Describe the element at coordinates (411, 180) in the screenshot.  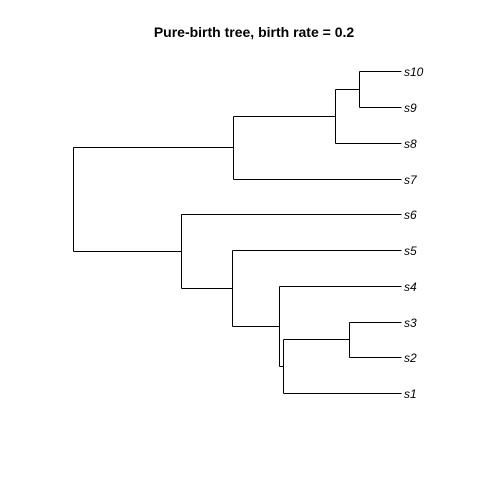
I see `tip-label-s7: s7` at that location.